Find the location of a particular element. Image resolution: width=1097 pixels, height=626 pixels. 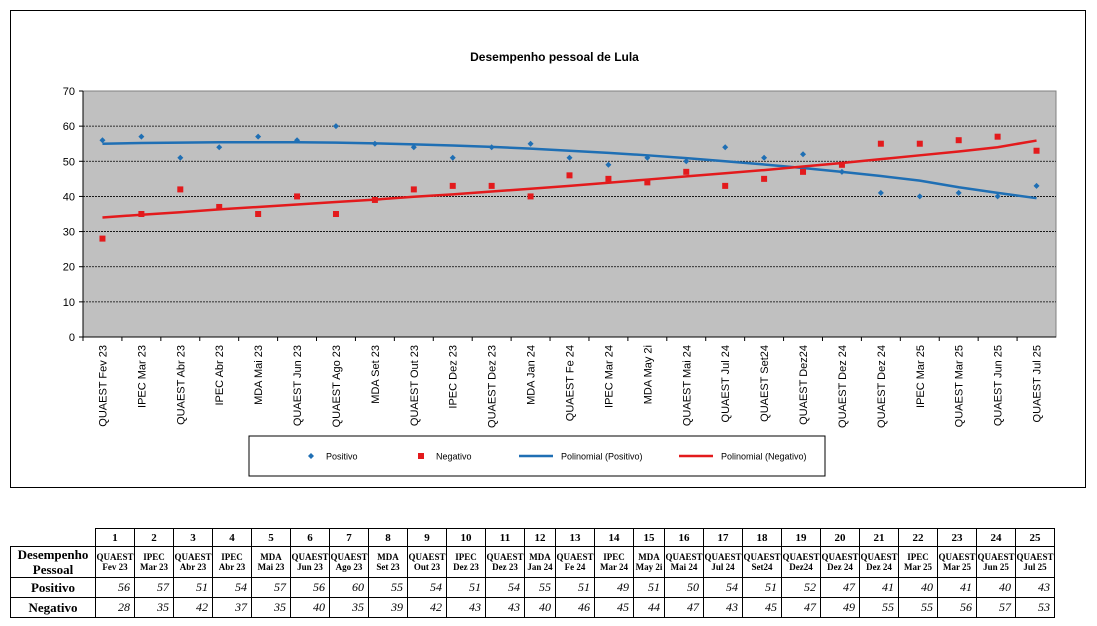

column-label-line: Mar 24 is located at coordinates (614, 567).